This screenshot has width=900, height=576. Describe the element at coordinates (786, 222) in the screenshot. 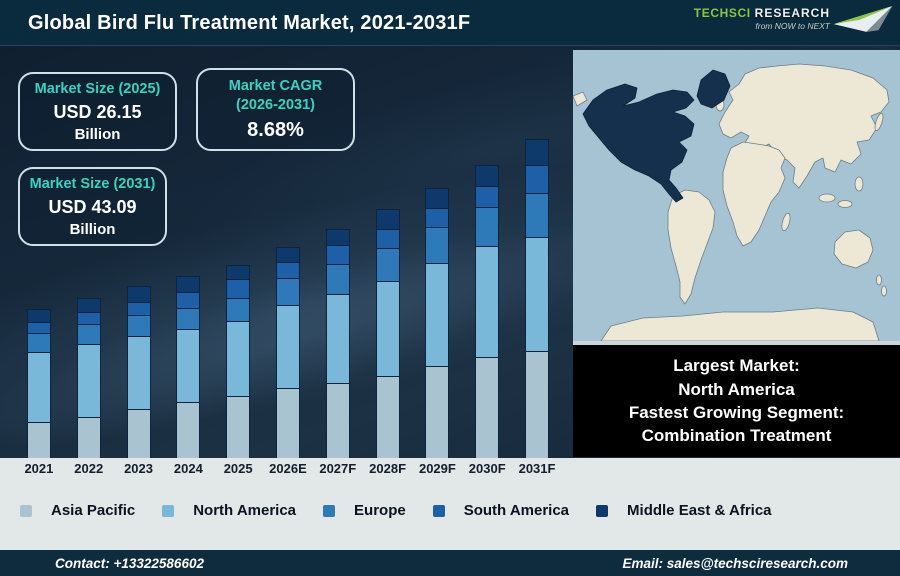

I see `map-madagascar` at that location.